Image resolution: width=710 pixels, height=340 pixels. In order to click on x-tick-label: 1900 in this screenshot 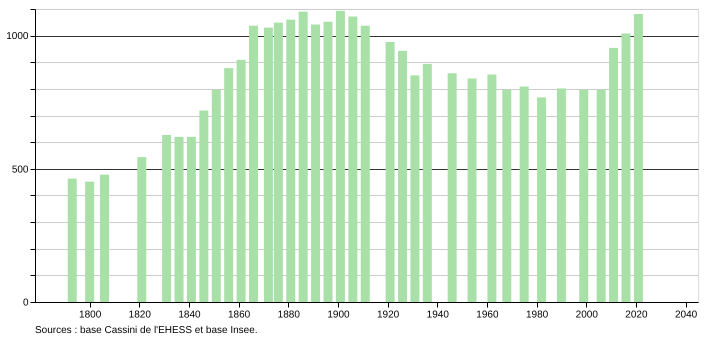, I will do `click(338, 315)`.